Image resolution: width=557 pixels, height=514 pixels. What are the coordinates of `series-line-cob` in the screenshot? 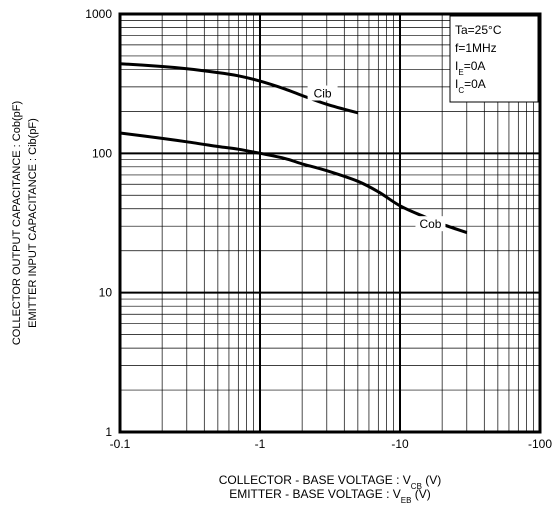 It's located at (293, 183).